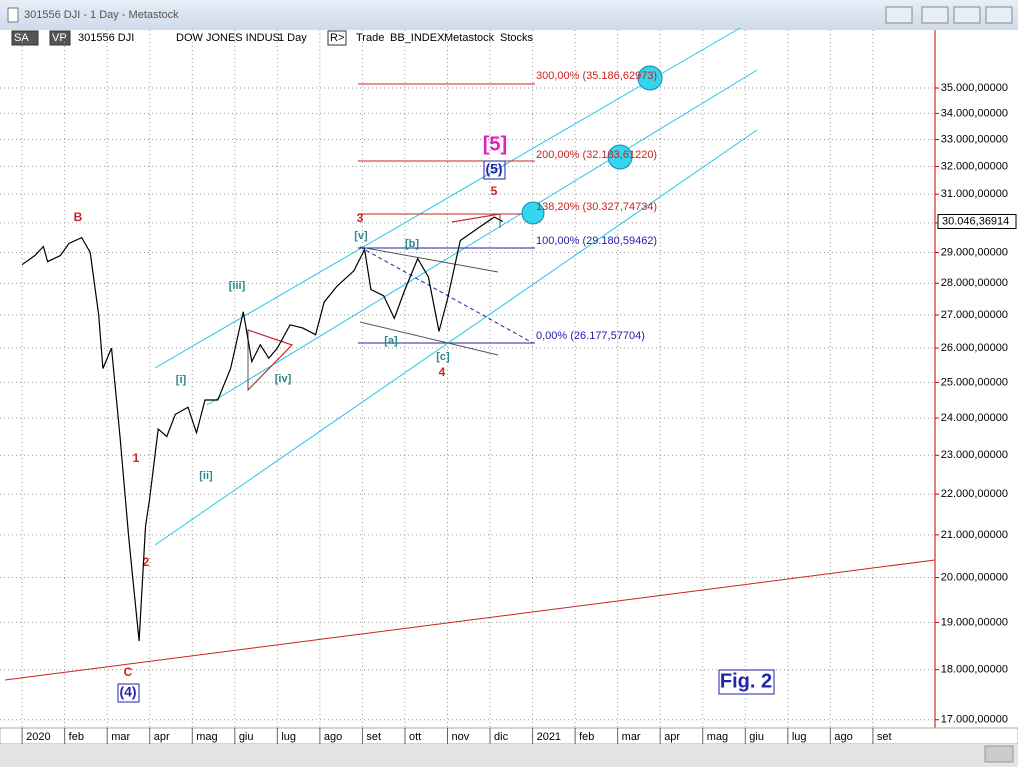 This screenshot has width=1018, height=767. I want to click on y-tick-label: 33.000,00000, so click(974, 139).